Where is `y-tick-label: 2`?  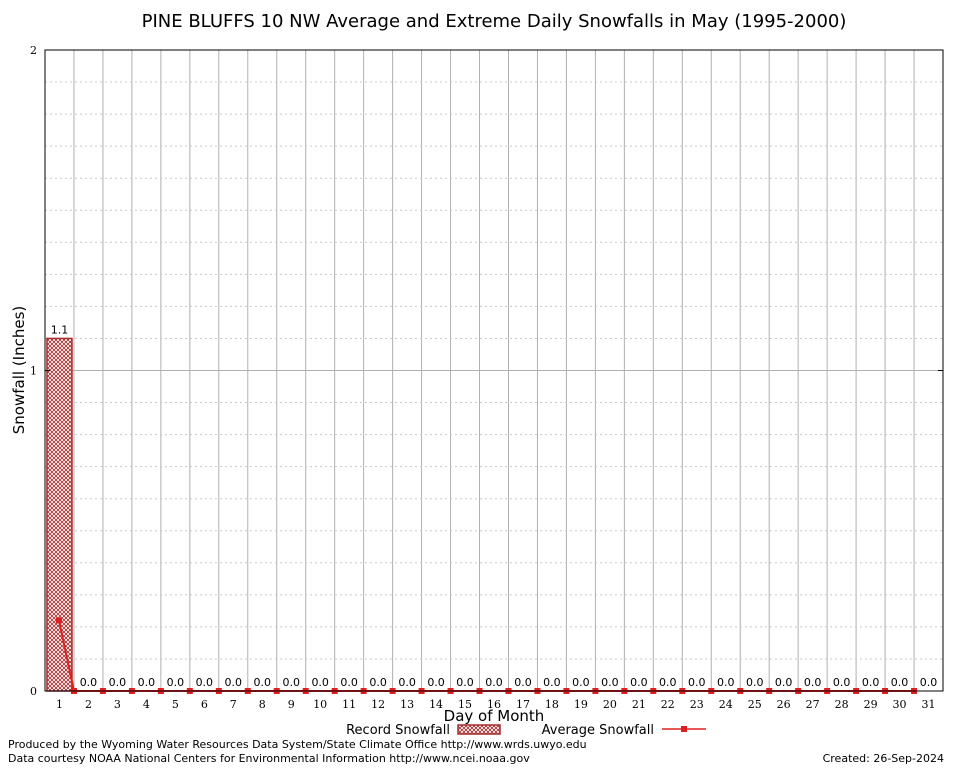 y-tick-label: 2 is located at coordinates (33, 50).